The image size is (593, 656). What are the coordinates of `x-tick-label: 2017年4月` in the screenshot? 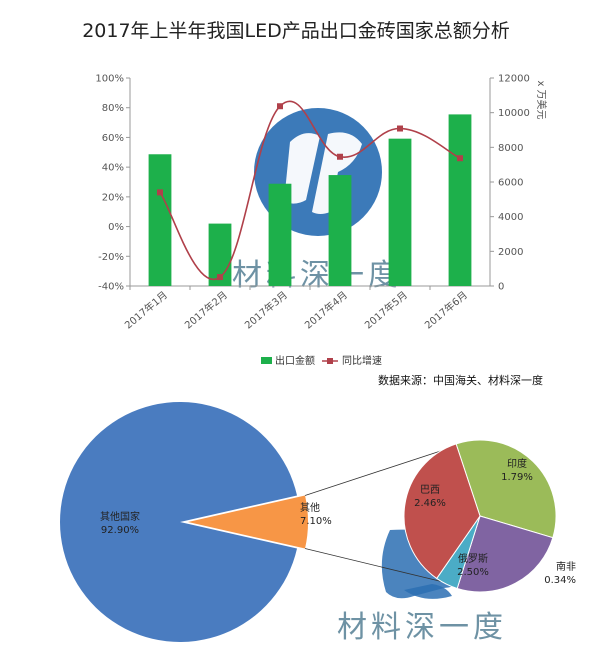 It's located at (326, 309).